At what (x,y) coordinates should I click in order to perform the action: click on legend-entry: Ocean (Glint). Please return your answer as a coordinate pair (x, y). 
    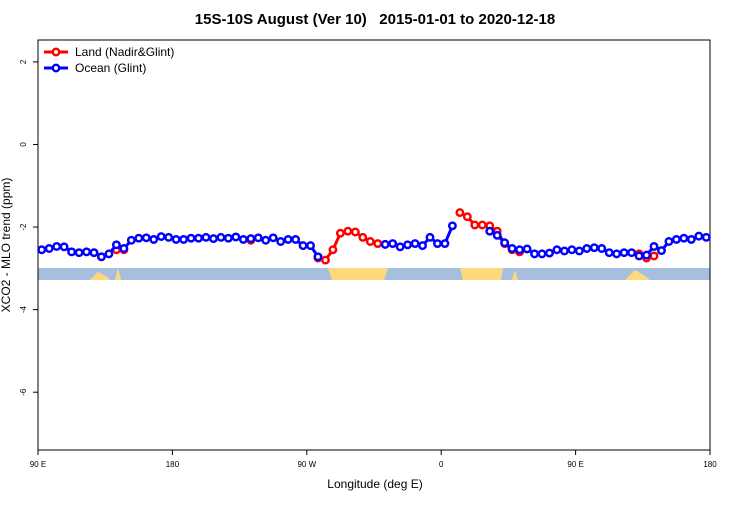
    Looking at the image, I should click on (95, 68).